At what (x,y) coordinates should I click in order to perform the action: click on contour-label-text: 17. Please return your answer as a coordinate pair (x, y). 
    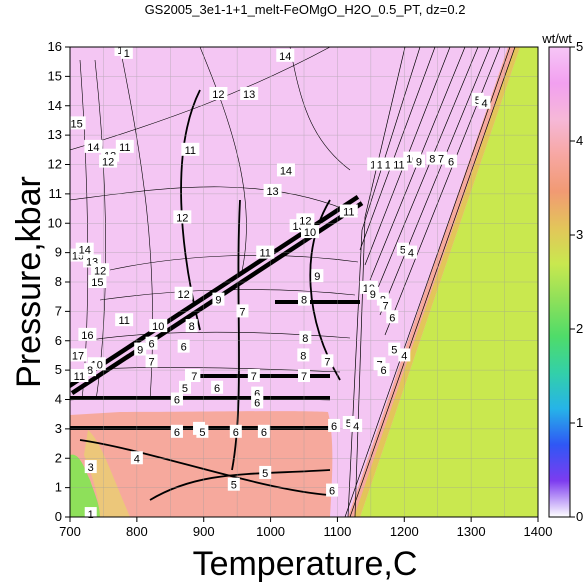
    Looking at the image, I should click on (78, 356).